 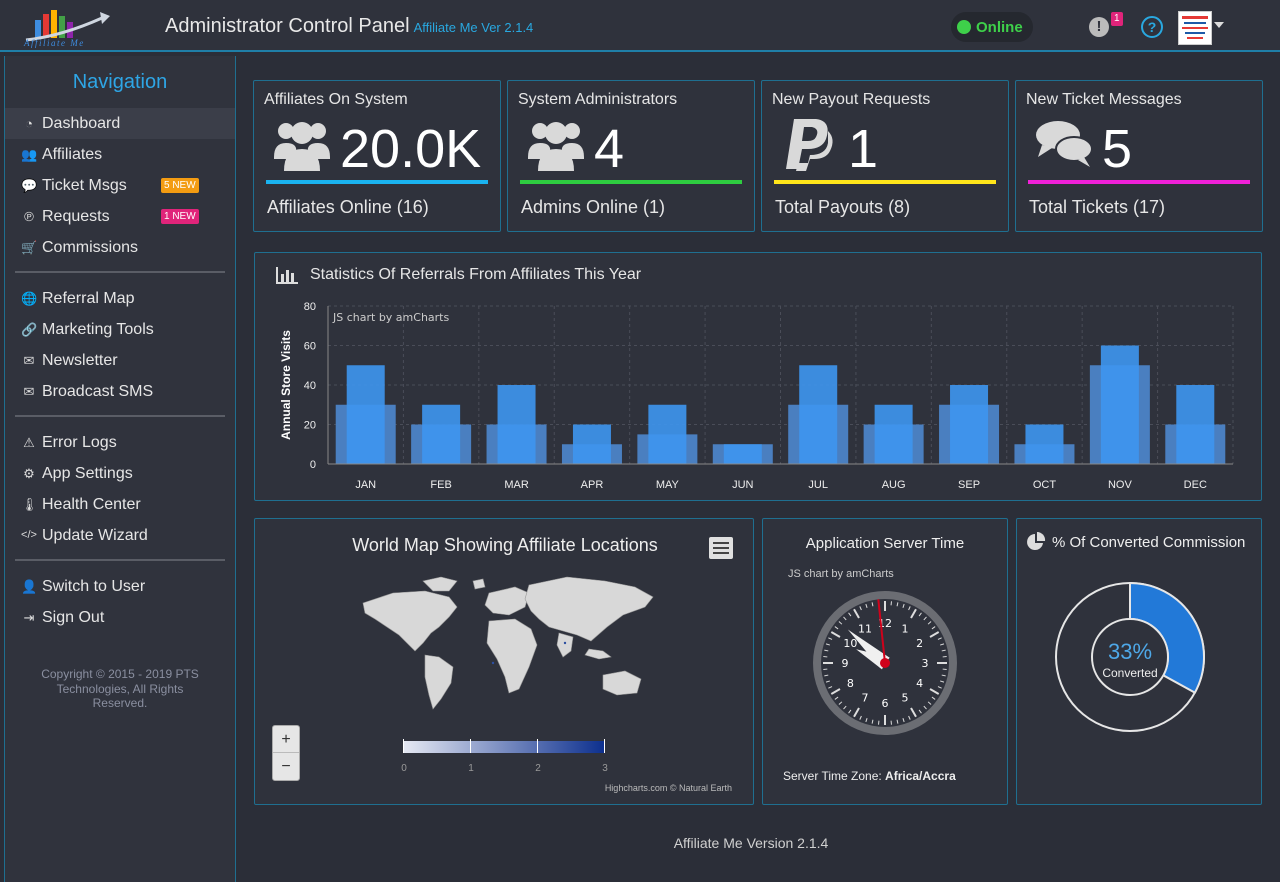 What do you see at coordinates (310, 307) in the screenshot?
I see `y-tick-label: 80` at bounding box center [310, 307].